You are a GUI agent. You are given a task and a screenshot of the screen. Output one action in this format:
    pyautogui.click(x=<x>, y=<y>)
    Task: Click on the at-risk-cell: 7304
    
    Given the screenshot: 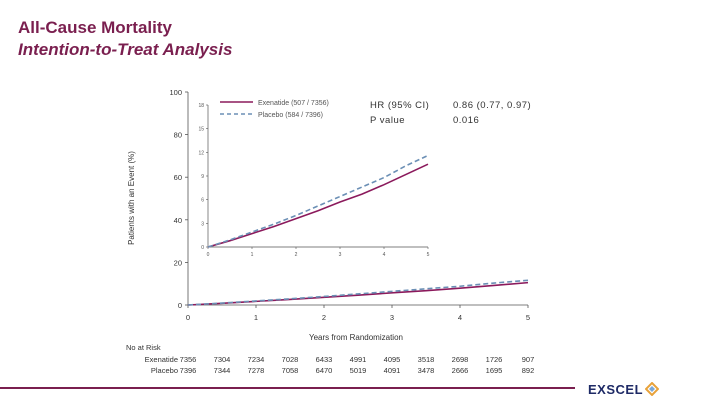 What is the action you would take?
    pyautogui.click(x=222, y=359)
    